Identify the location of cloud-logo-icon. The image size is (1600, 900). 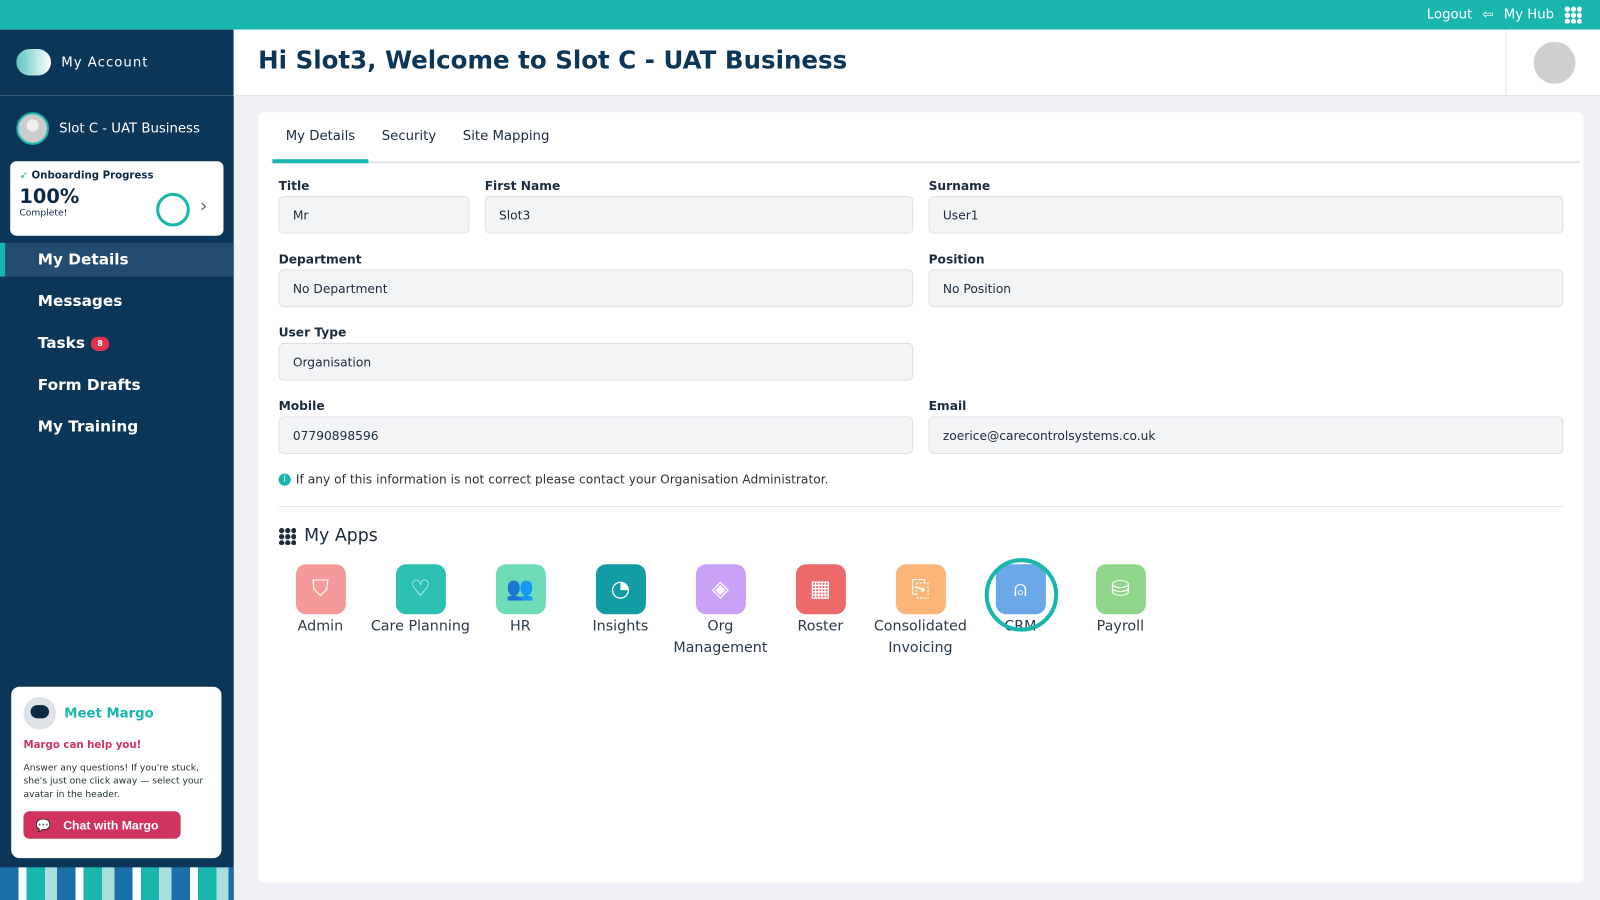
(34, 62).